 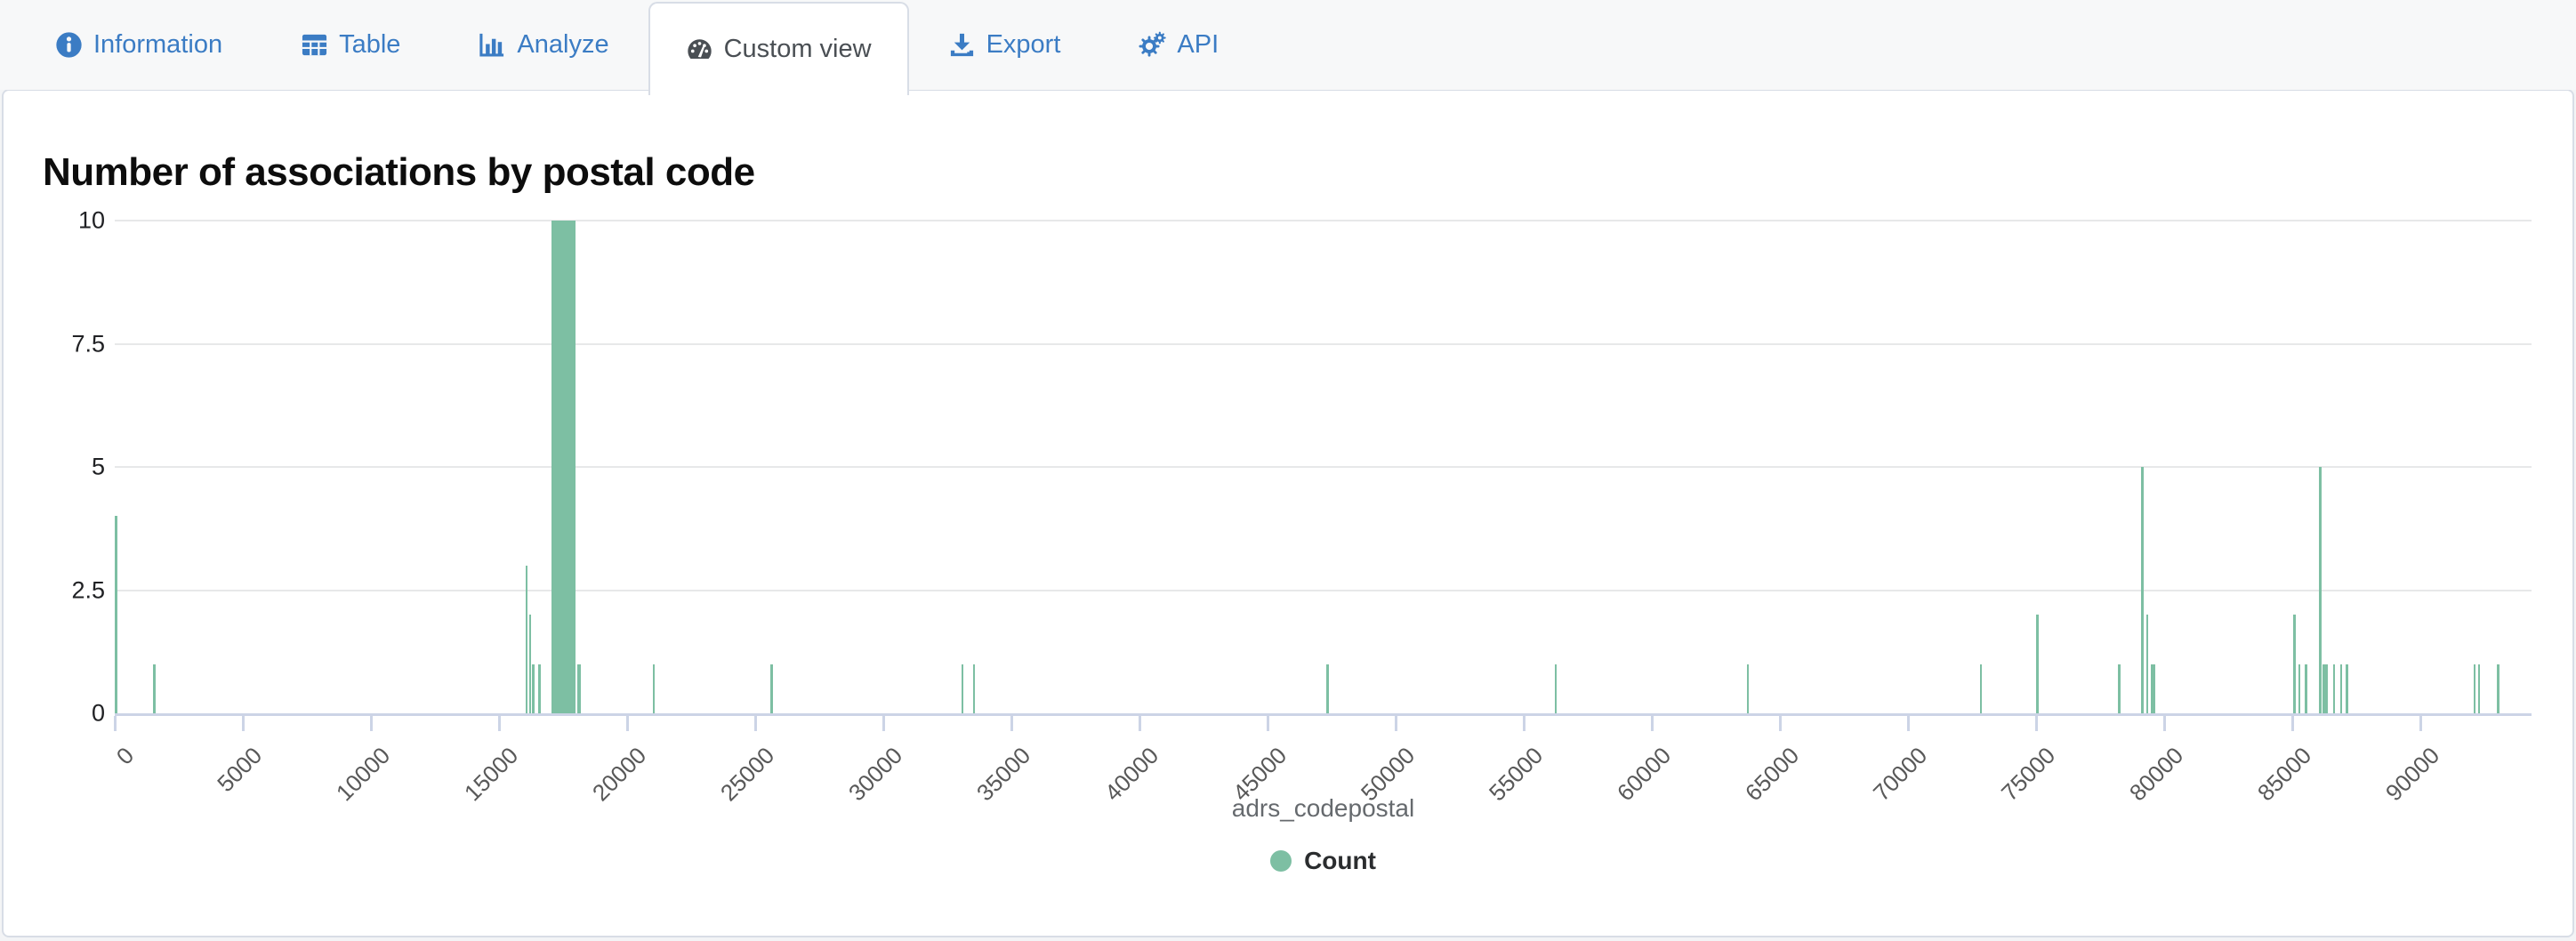 What do you see at coordinates (1323, 808) in the screenshot?
I see `x-axis-title: adrs_codepostal` at bounding box center [1323, 808].